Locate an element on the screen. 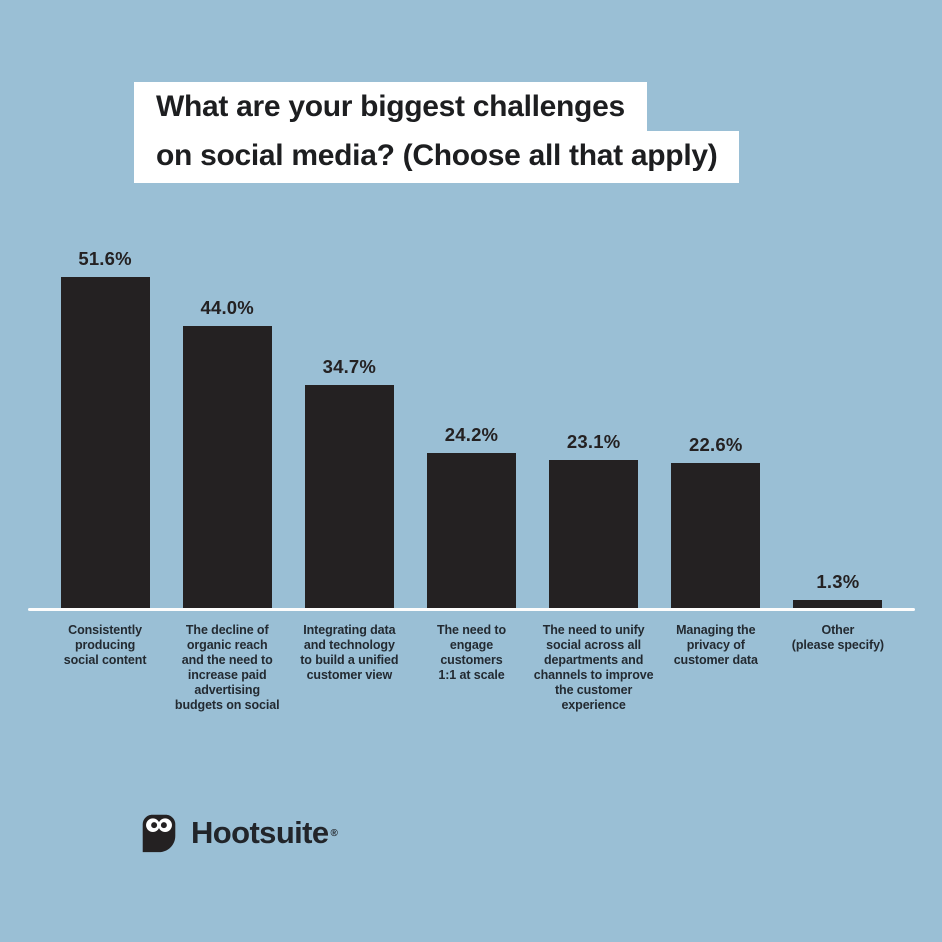 Image resolution: width=942 pixels, height=942 pixels. bar-value-label: 1.3% is located at coordinates (838, 581).